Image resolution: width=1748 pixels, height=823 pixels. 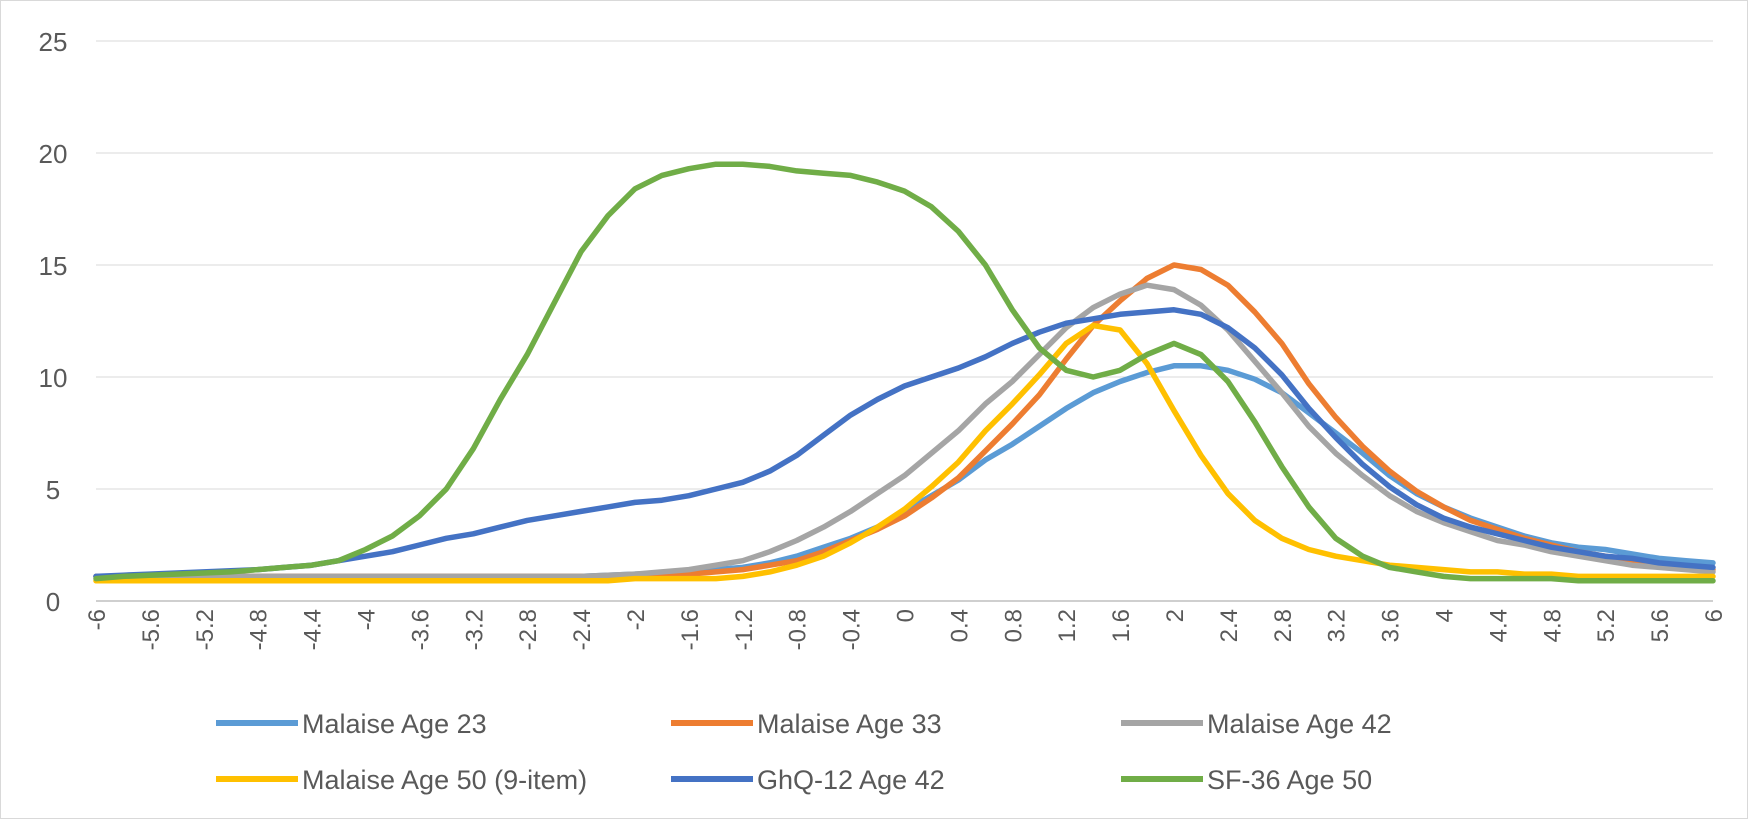 I want to click on x-tick-label: 6, so click(x=1714, y=615).